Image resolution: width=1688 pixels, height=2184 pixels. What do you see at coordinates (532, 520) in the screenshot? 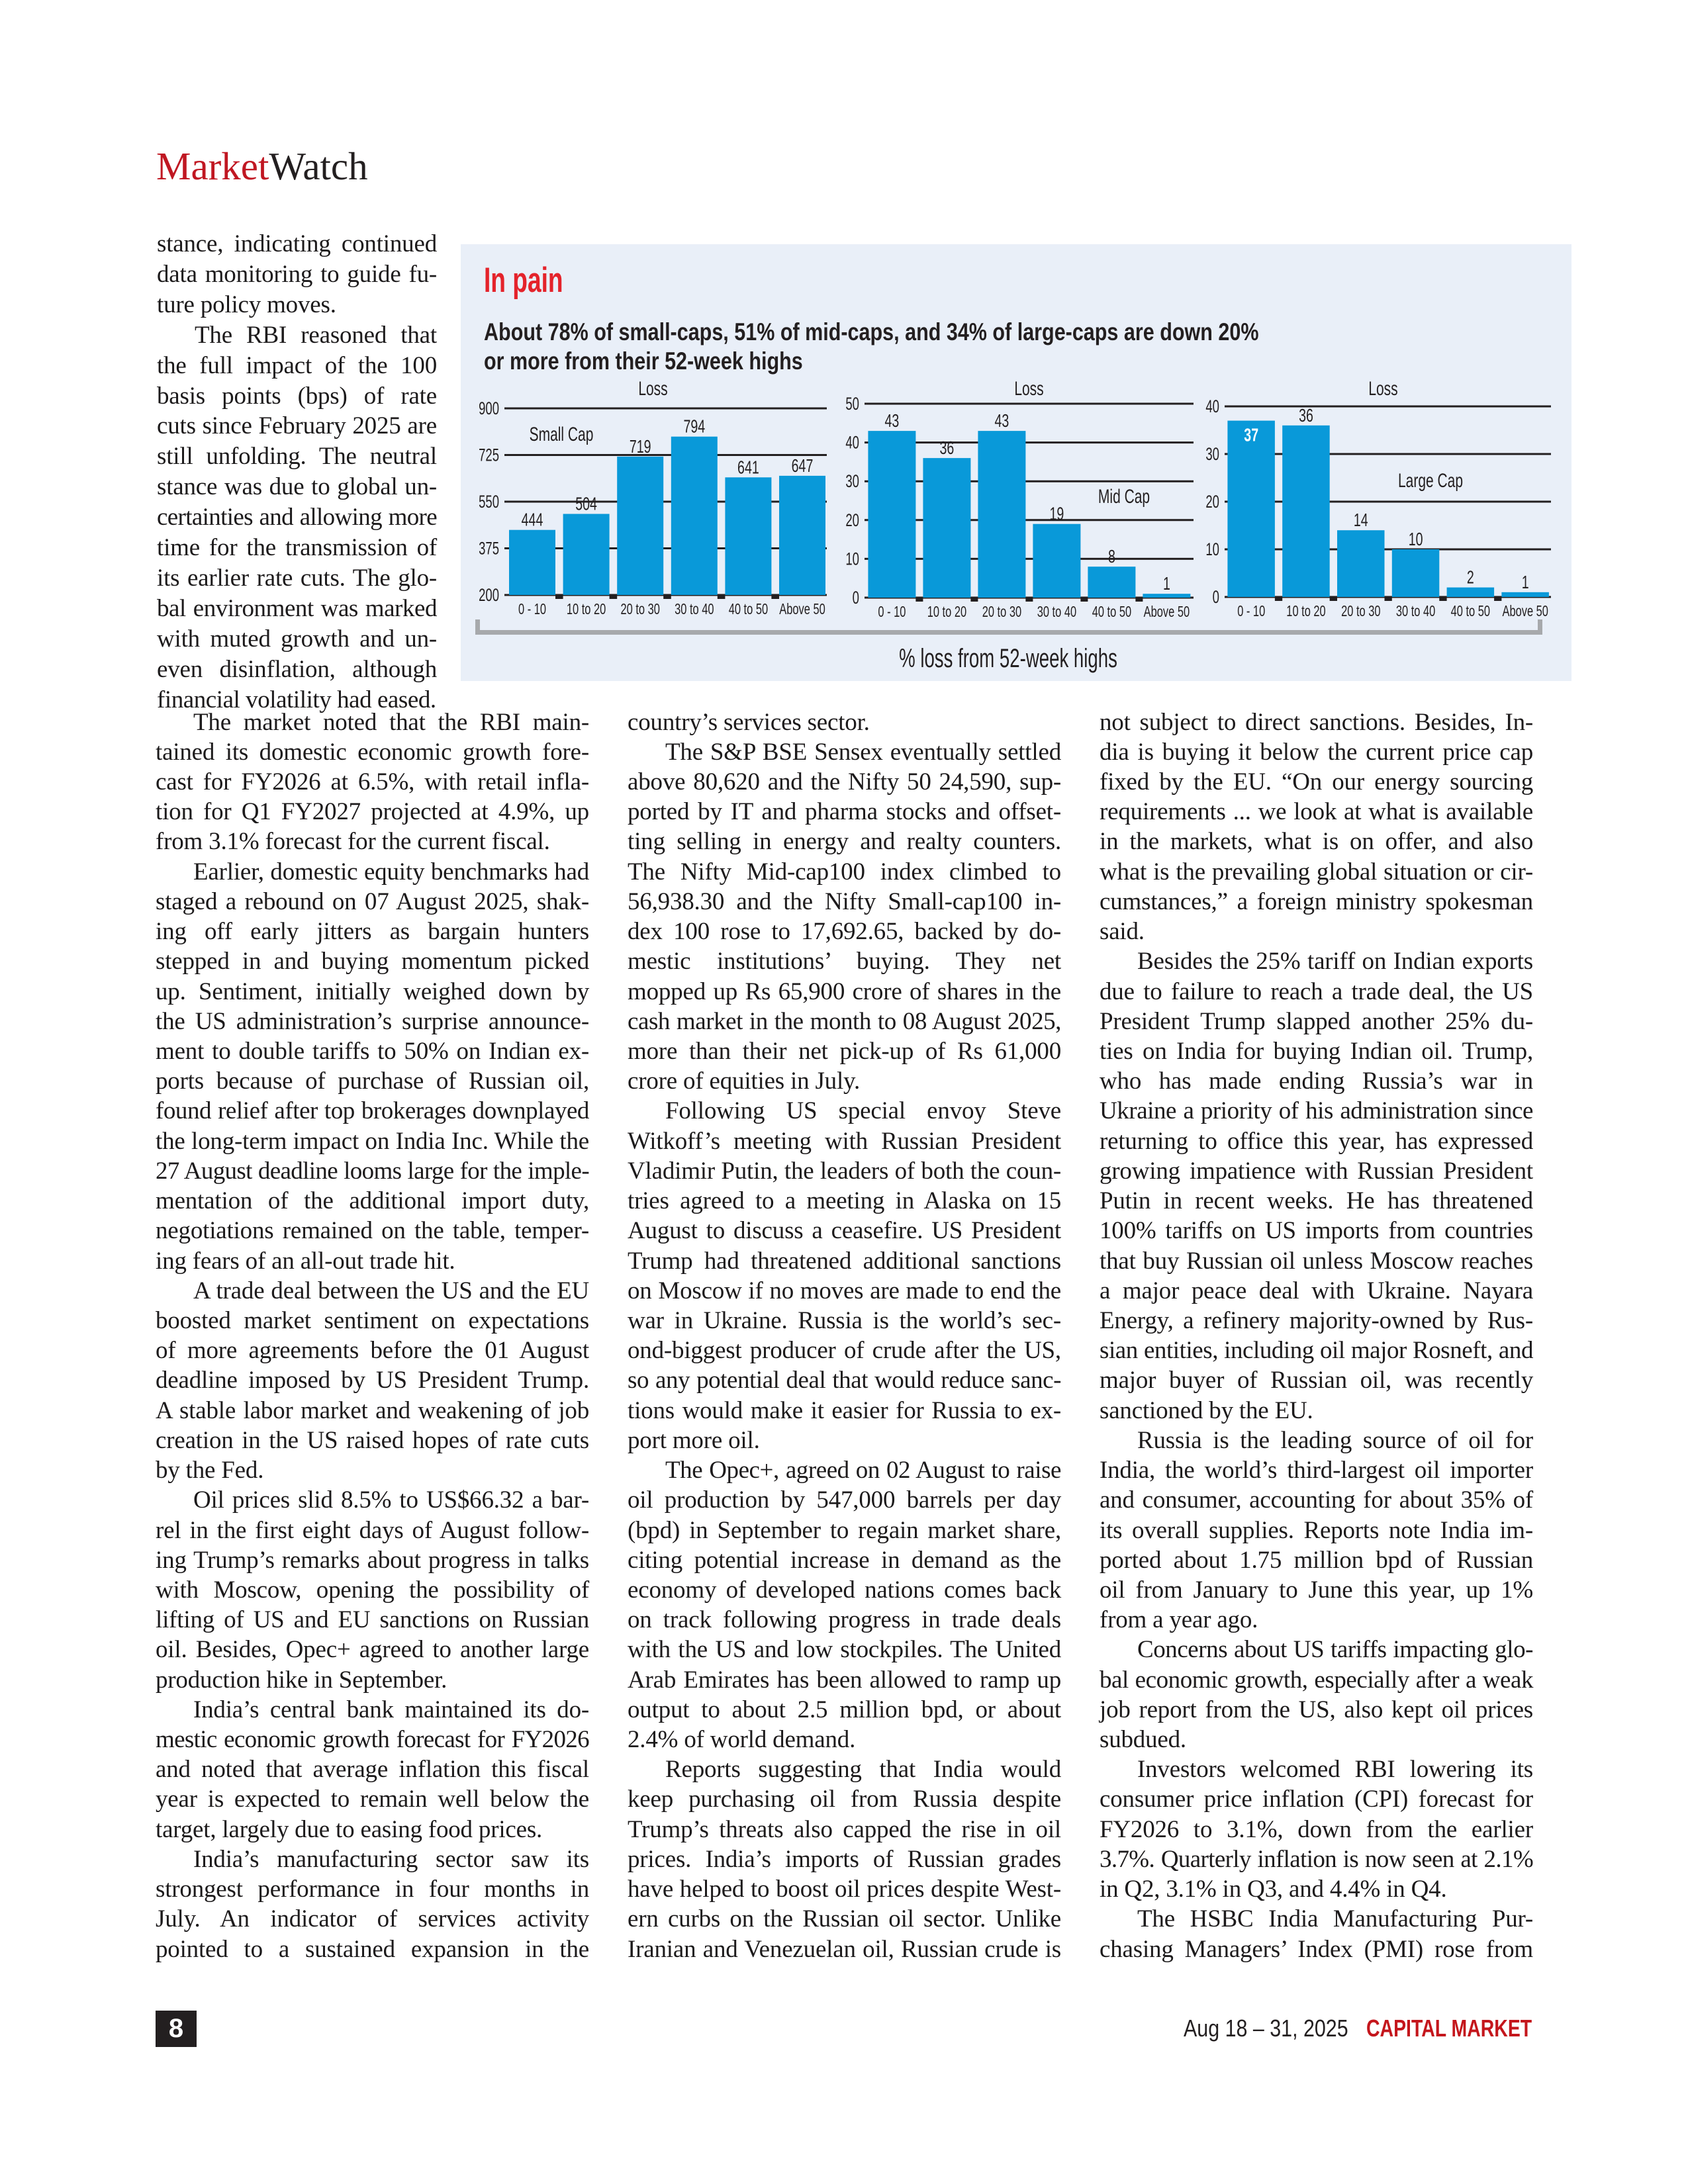
I see `svg-text: 444` at bounding box center [532, 520].